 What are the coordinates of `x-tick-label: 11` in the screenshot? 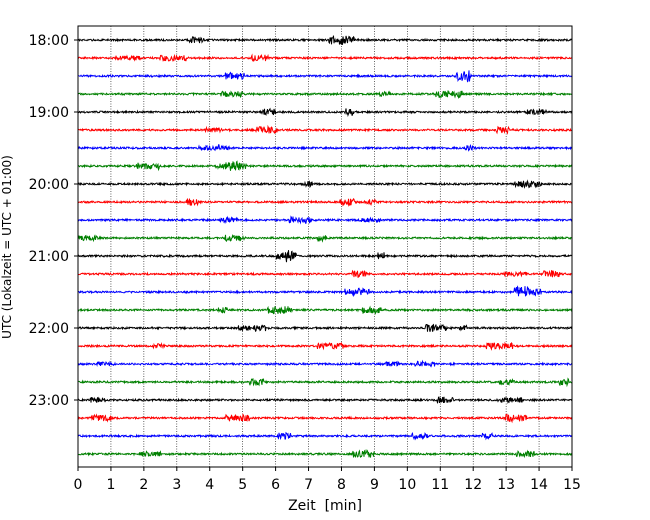 It's located at (440, 485).